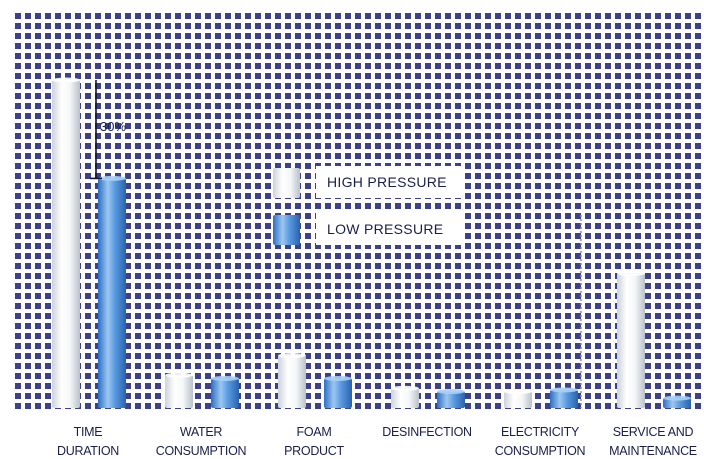 This screenshot has width=704, height=459. Describe the element at coordinates (201, 451) in the screenshot. I see `x-tick-label-1-1: CONSUMPTION` at that location.